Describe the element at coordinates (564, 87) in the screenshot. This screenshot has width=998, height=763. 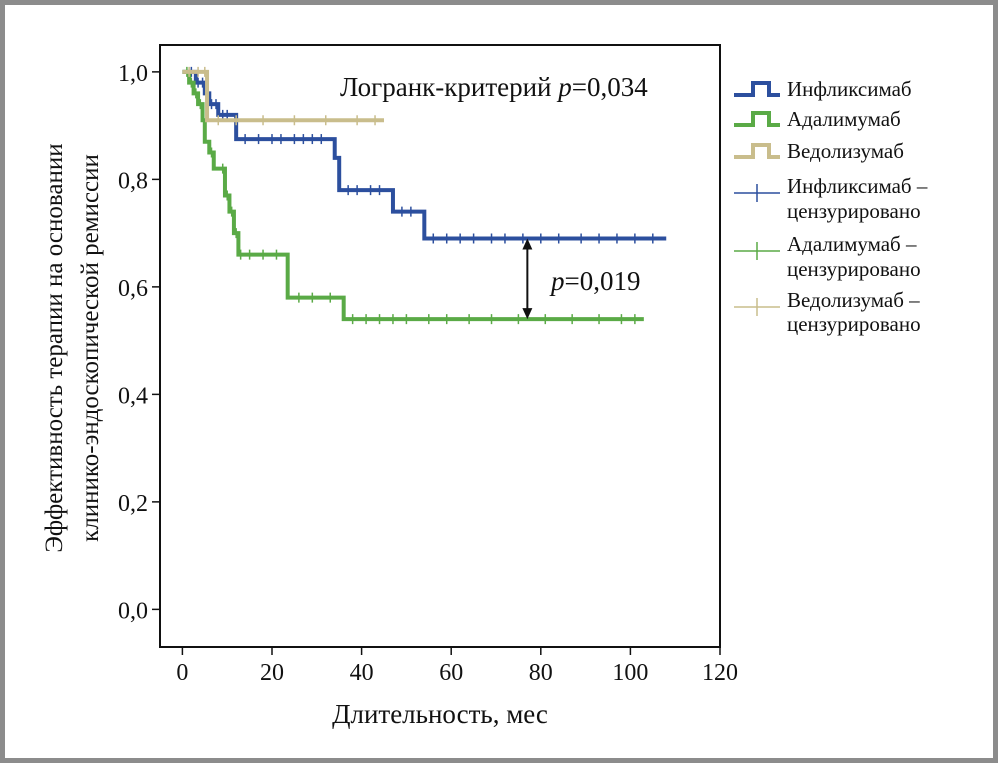
I see `logrank-p: p` at that location.